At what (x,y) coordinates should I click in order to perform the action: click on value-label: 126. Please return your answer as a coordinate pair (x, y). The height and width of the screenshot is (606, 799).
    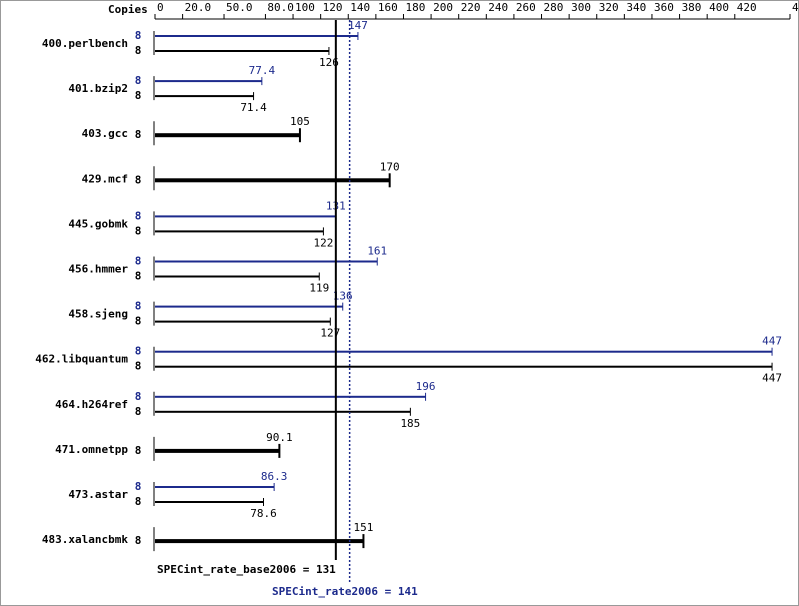
    Looking at the image, I should click on (329, 62).